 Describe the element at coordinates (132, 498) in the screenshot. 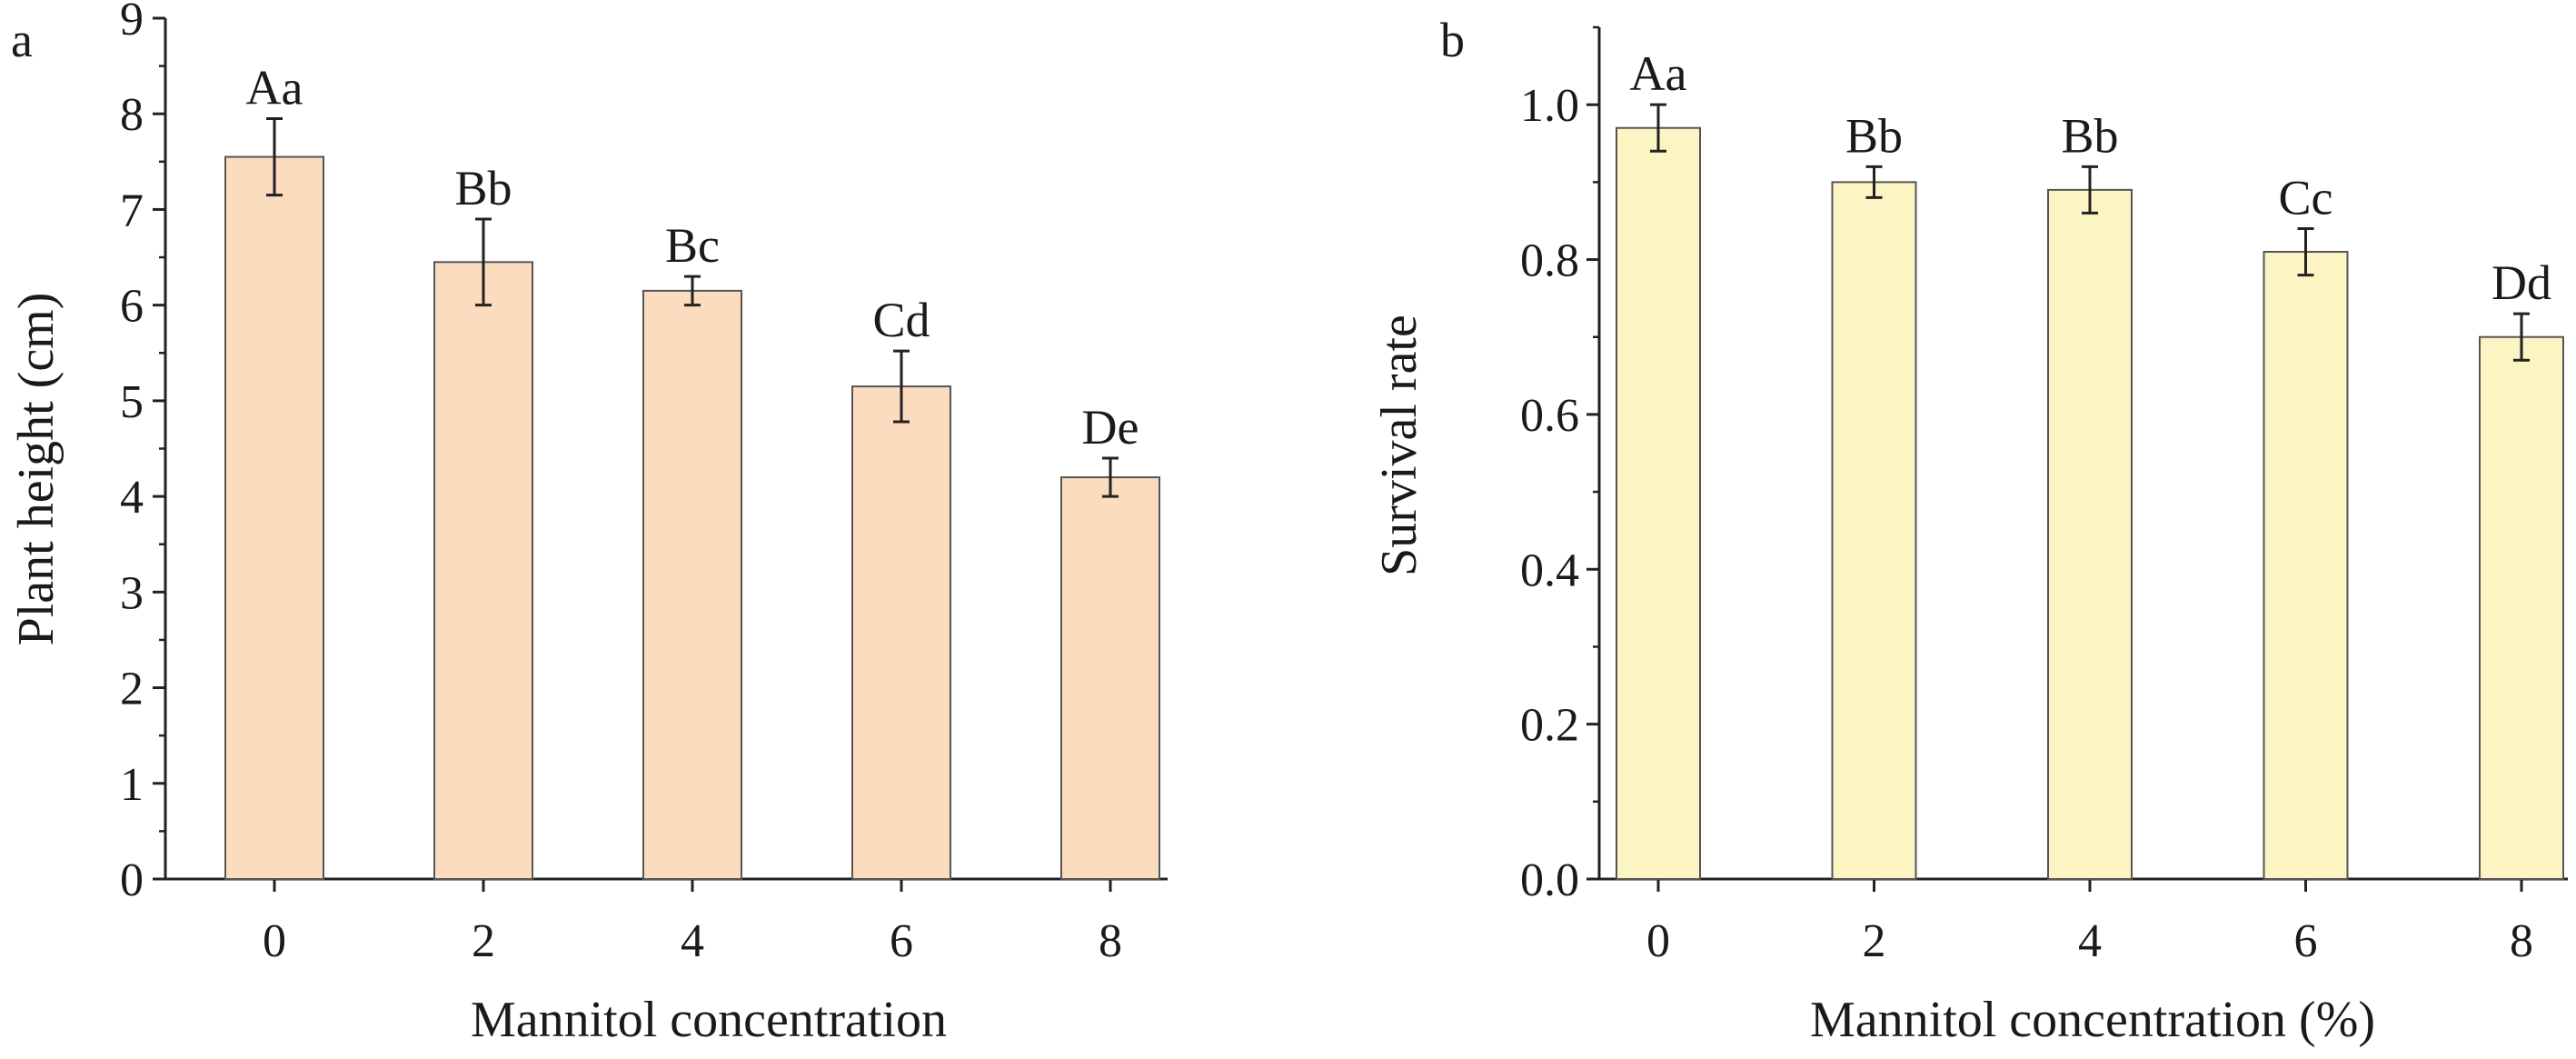

I see `y-tick-label: 4` at that location.